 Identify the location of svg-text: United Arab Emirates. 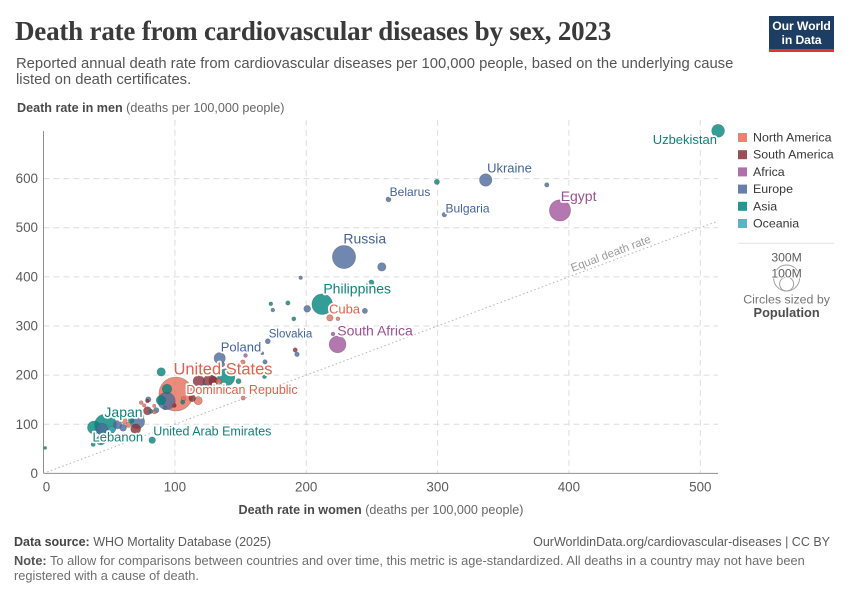
(212, 432).